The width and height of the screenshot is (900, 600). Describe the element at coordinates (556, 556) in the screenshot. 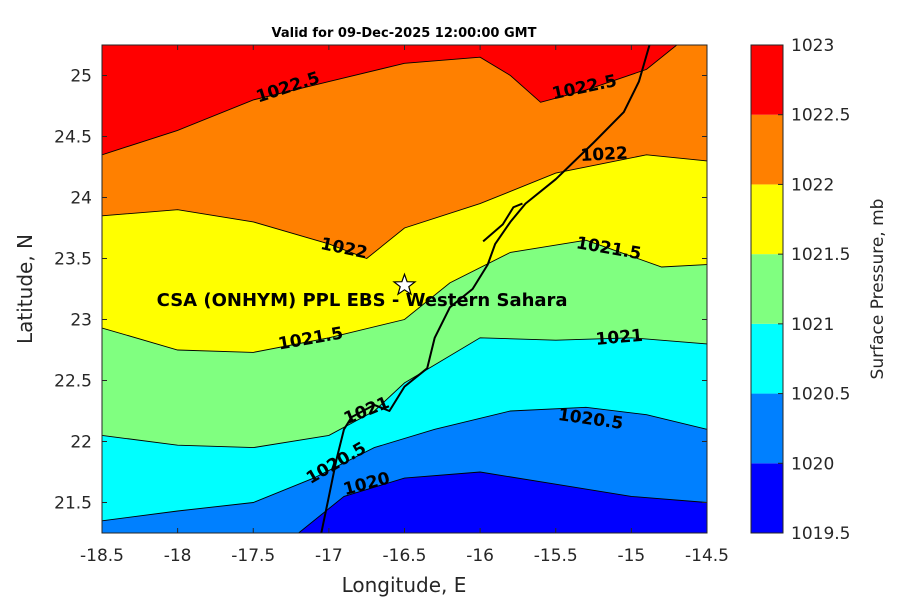

I see `x-tick-label: -15.5` at that location.